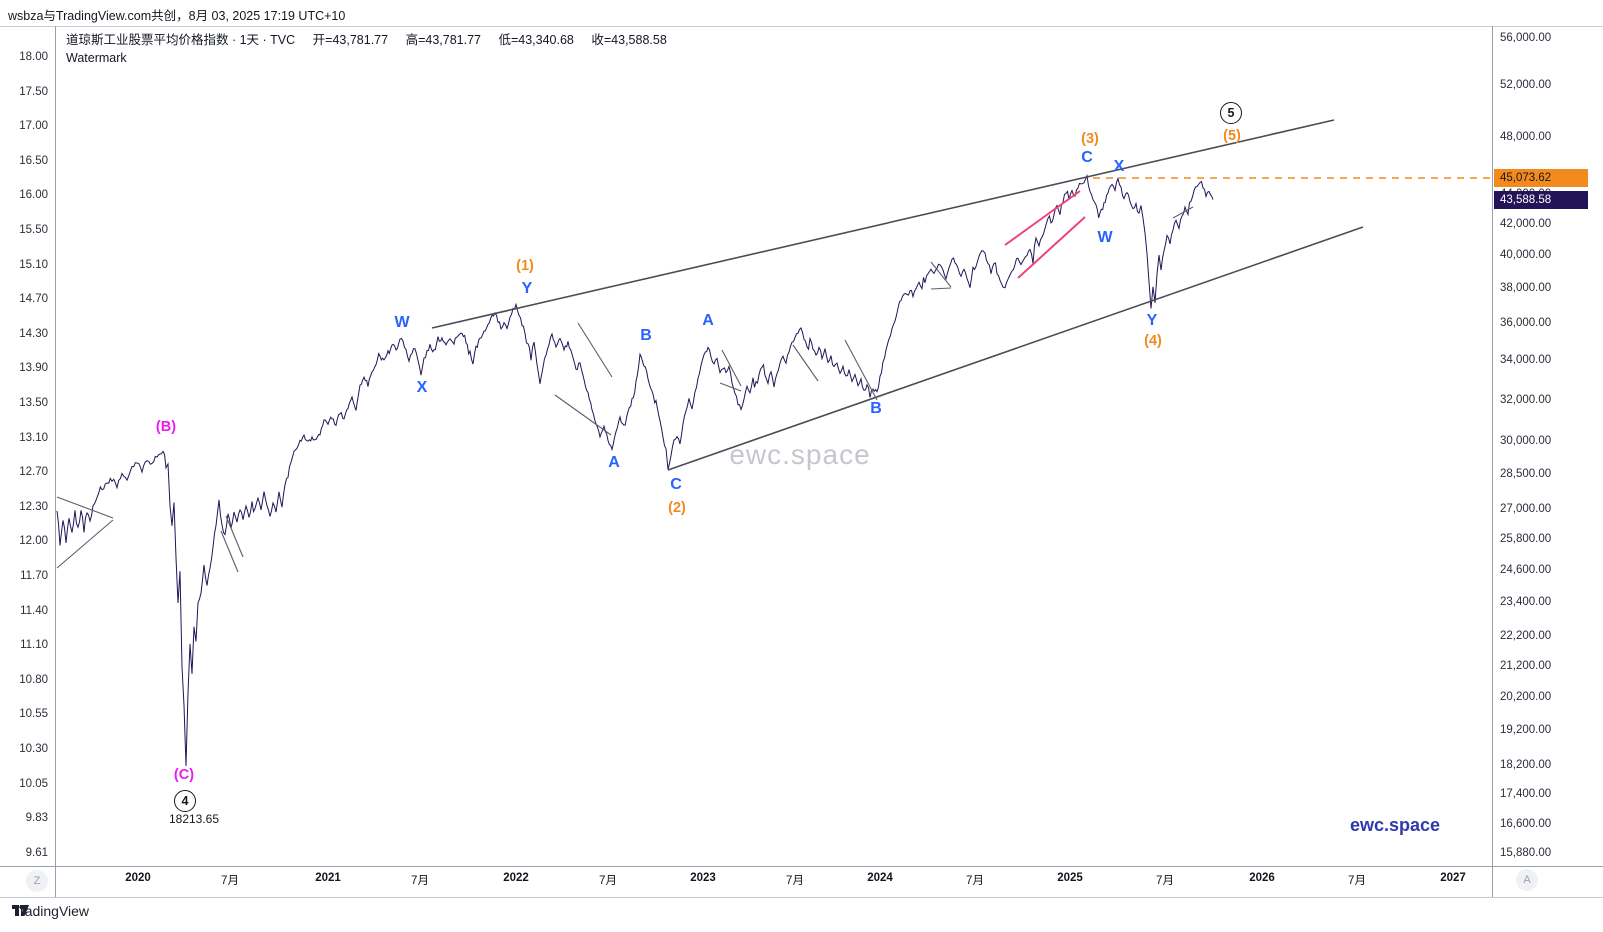 This screenshot has height=932, width=1603. What do you see at coordinates (33, 368) in the screenshot?
I see `left-axis-tick: 13.90` at bounding box center [33, 368].